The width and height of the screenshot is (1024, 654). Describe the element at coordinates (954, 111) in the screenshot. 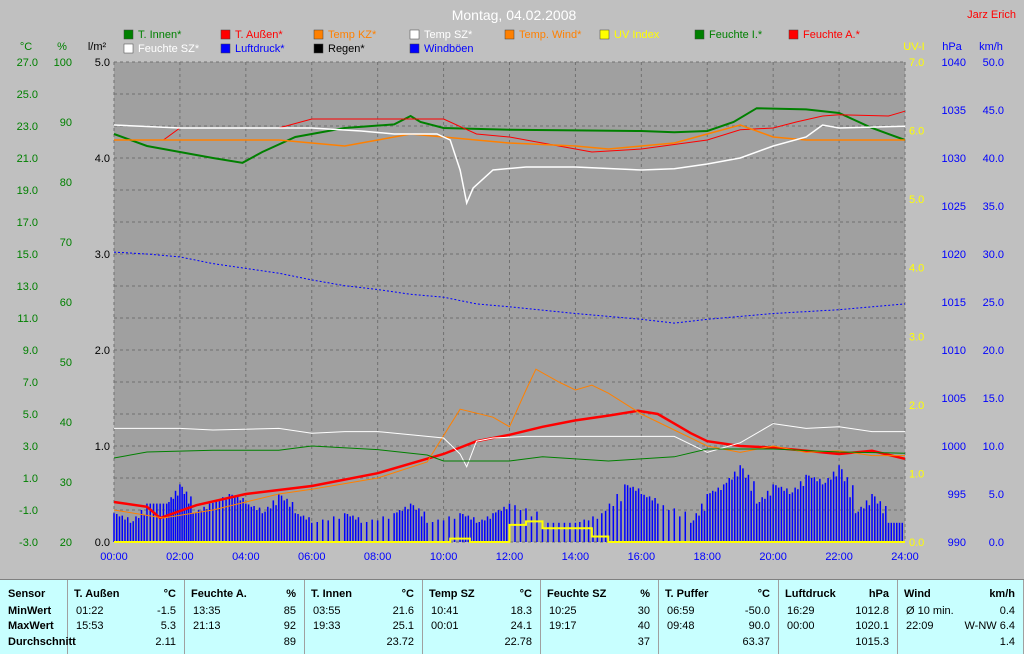

I see `pressure-axis-tick: 1035` at that location.